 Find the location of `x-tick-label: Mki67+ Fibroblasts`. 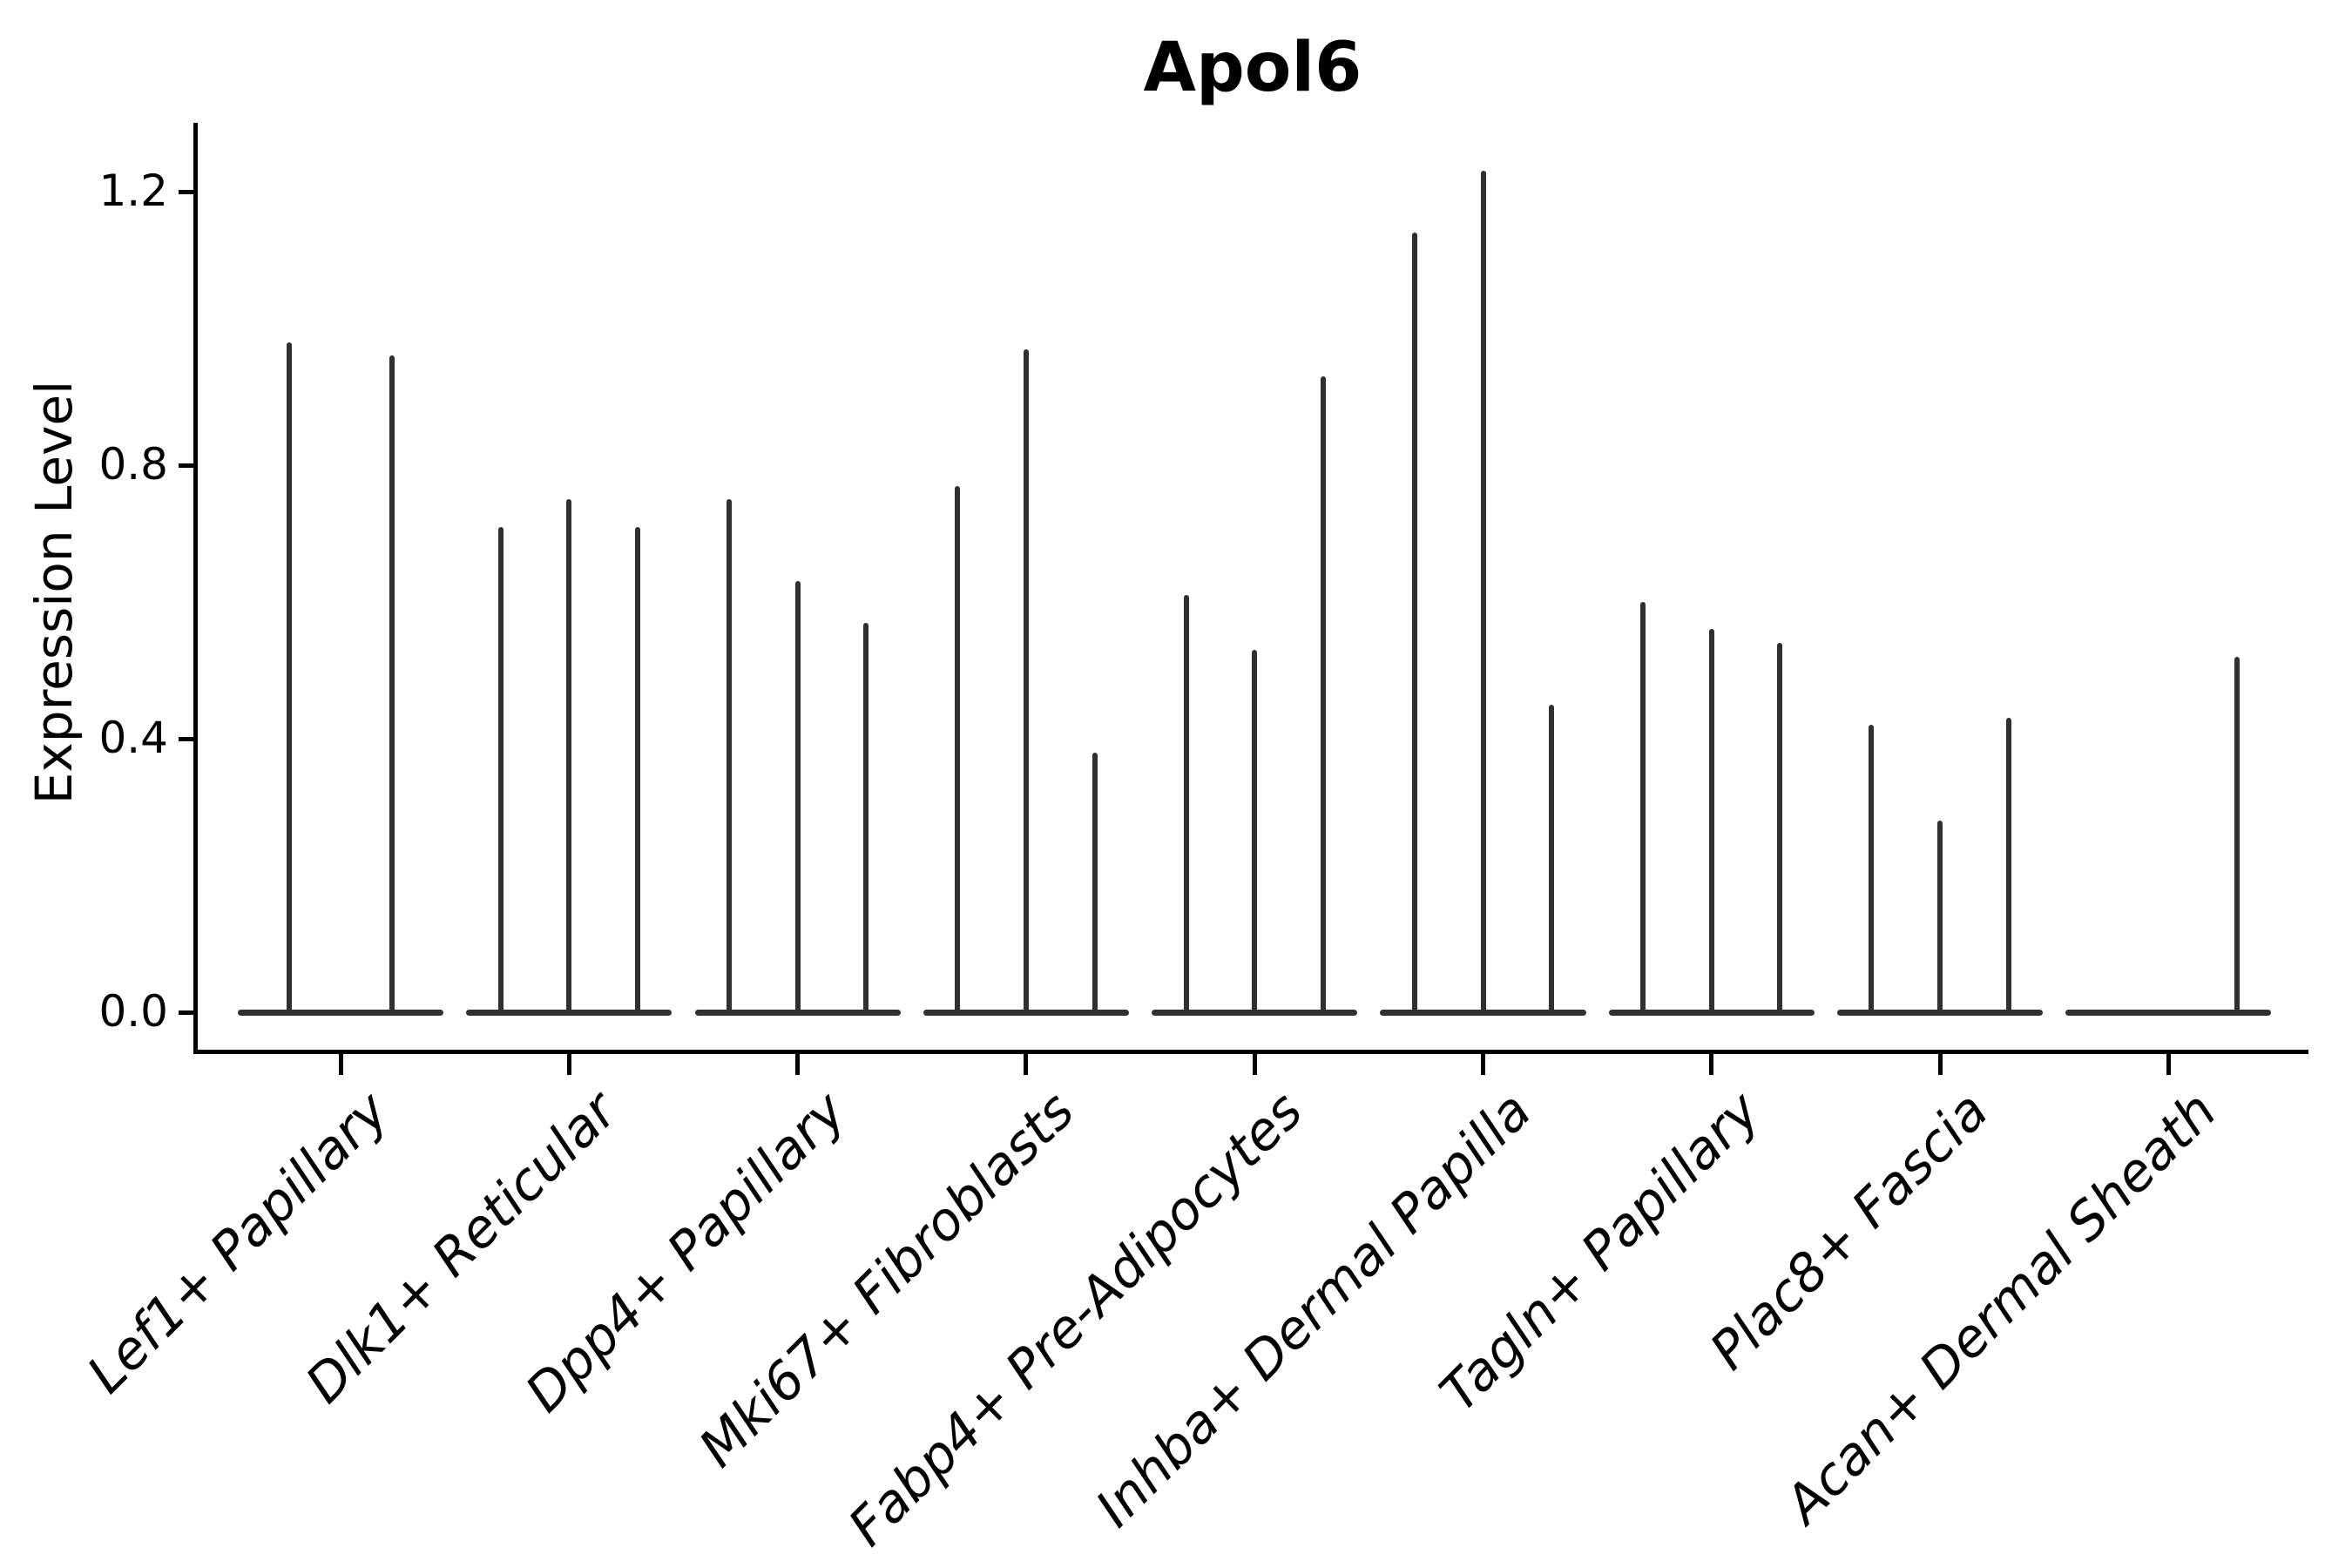

x-tick-label: Mki67+ Fibroblasts is located at coordinates (886, 1280).